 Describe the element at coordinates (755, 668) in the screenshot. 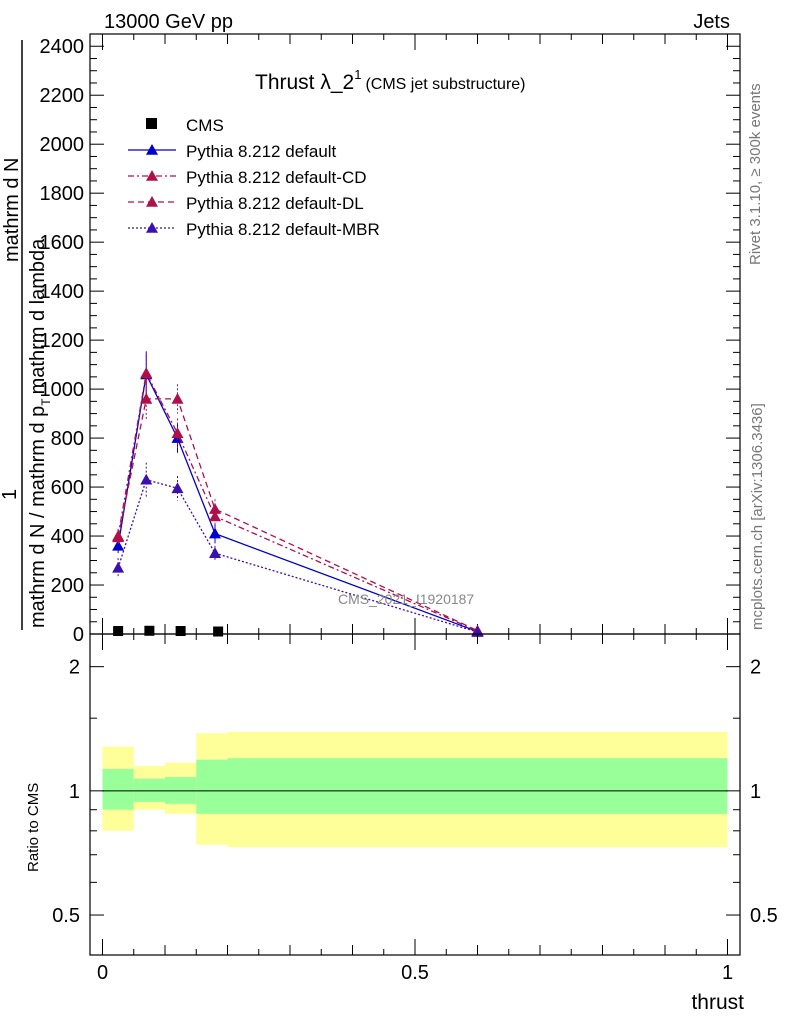

I see `ratio-y-tick-label-right: 2` at that location.